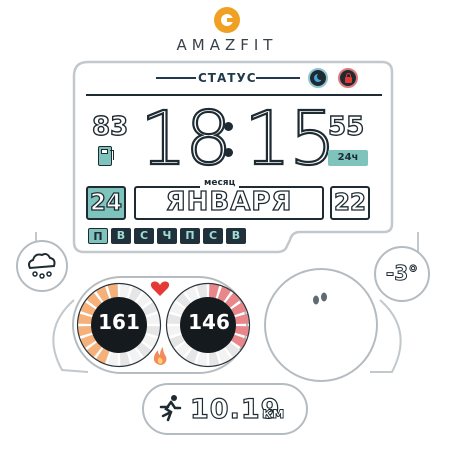 The height and width of the screenshot is (454, 454). I want to click on weekday-sunday: В, so click(236, 236).